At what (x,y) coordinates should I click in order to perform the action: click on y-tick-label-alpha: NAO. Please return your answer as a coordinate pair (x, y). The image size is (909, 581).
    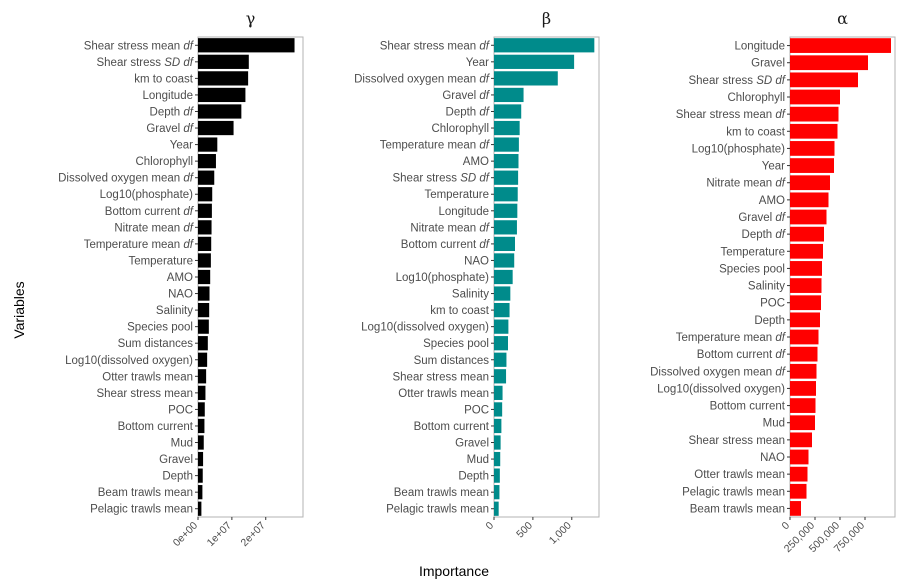
    Looking at the image, I should click on (772, 458).